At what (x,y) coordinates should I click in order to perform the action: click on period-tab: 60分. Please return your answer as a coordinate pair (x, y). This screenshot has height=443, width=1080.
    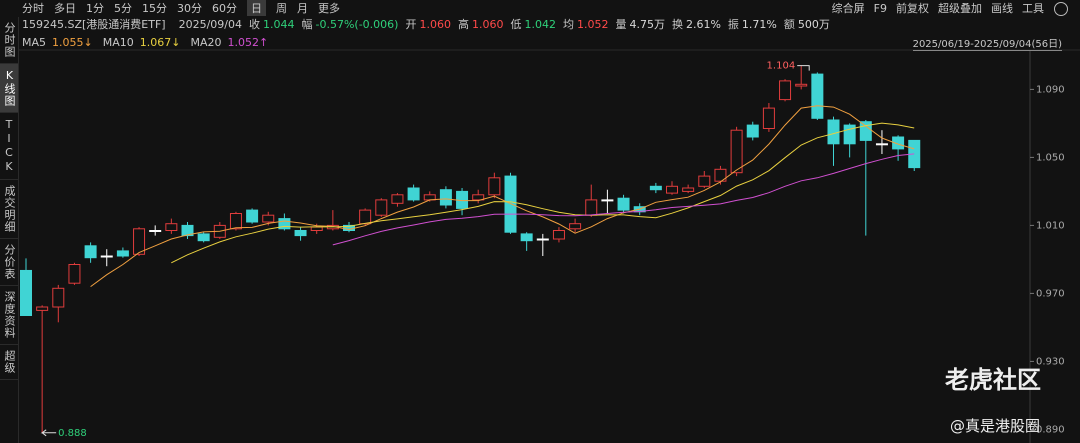
    Looking at the image, I should click on (224, 8).